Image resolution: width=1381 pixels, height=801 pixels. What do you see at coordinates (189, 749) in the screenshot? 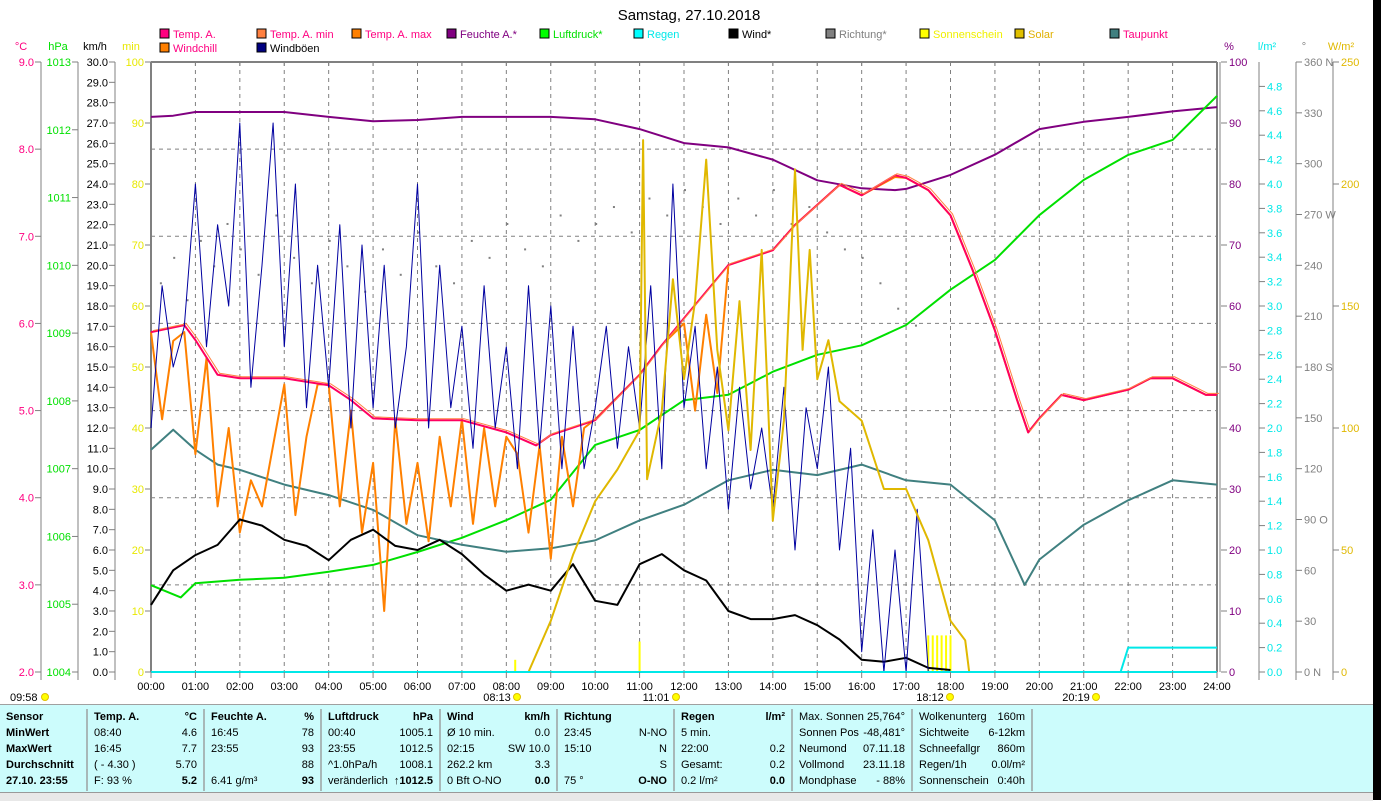
I see `stats-value: 7.7` at bounding box center [189, 749].